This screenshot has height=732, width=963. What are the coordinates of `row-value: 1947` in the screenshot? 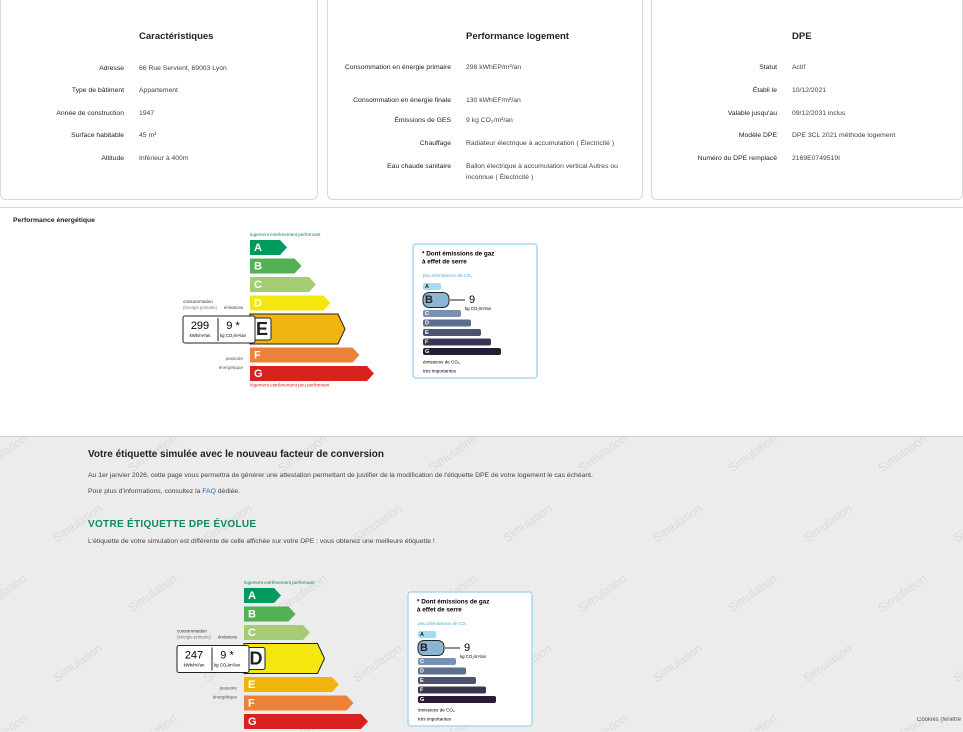 It's located at (147, 113).